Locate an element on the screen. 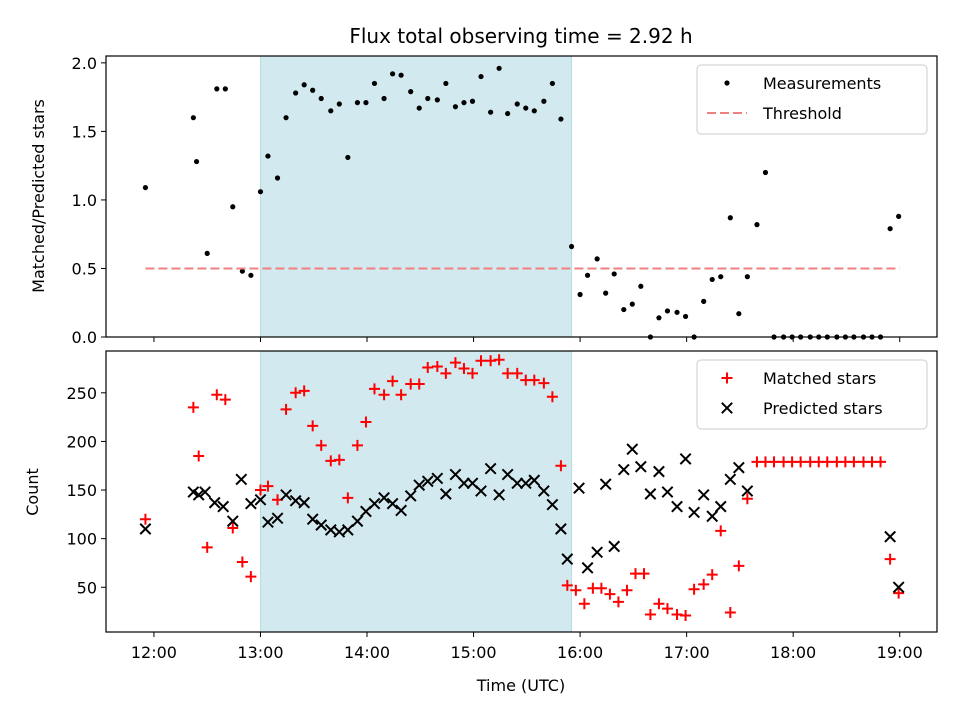 The image size is (960, 720). y-tick-label: 2.0 is located at coordinates (84, 63).